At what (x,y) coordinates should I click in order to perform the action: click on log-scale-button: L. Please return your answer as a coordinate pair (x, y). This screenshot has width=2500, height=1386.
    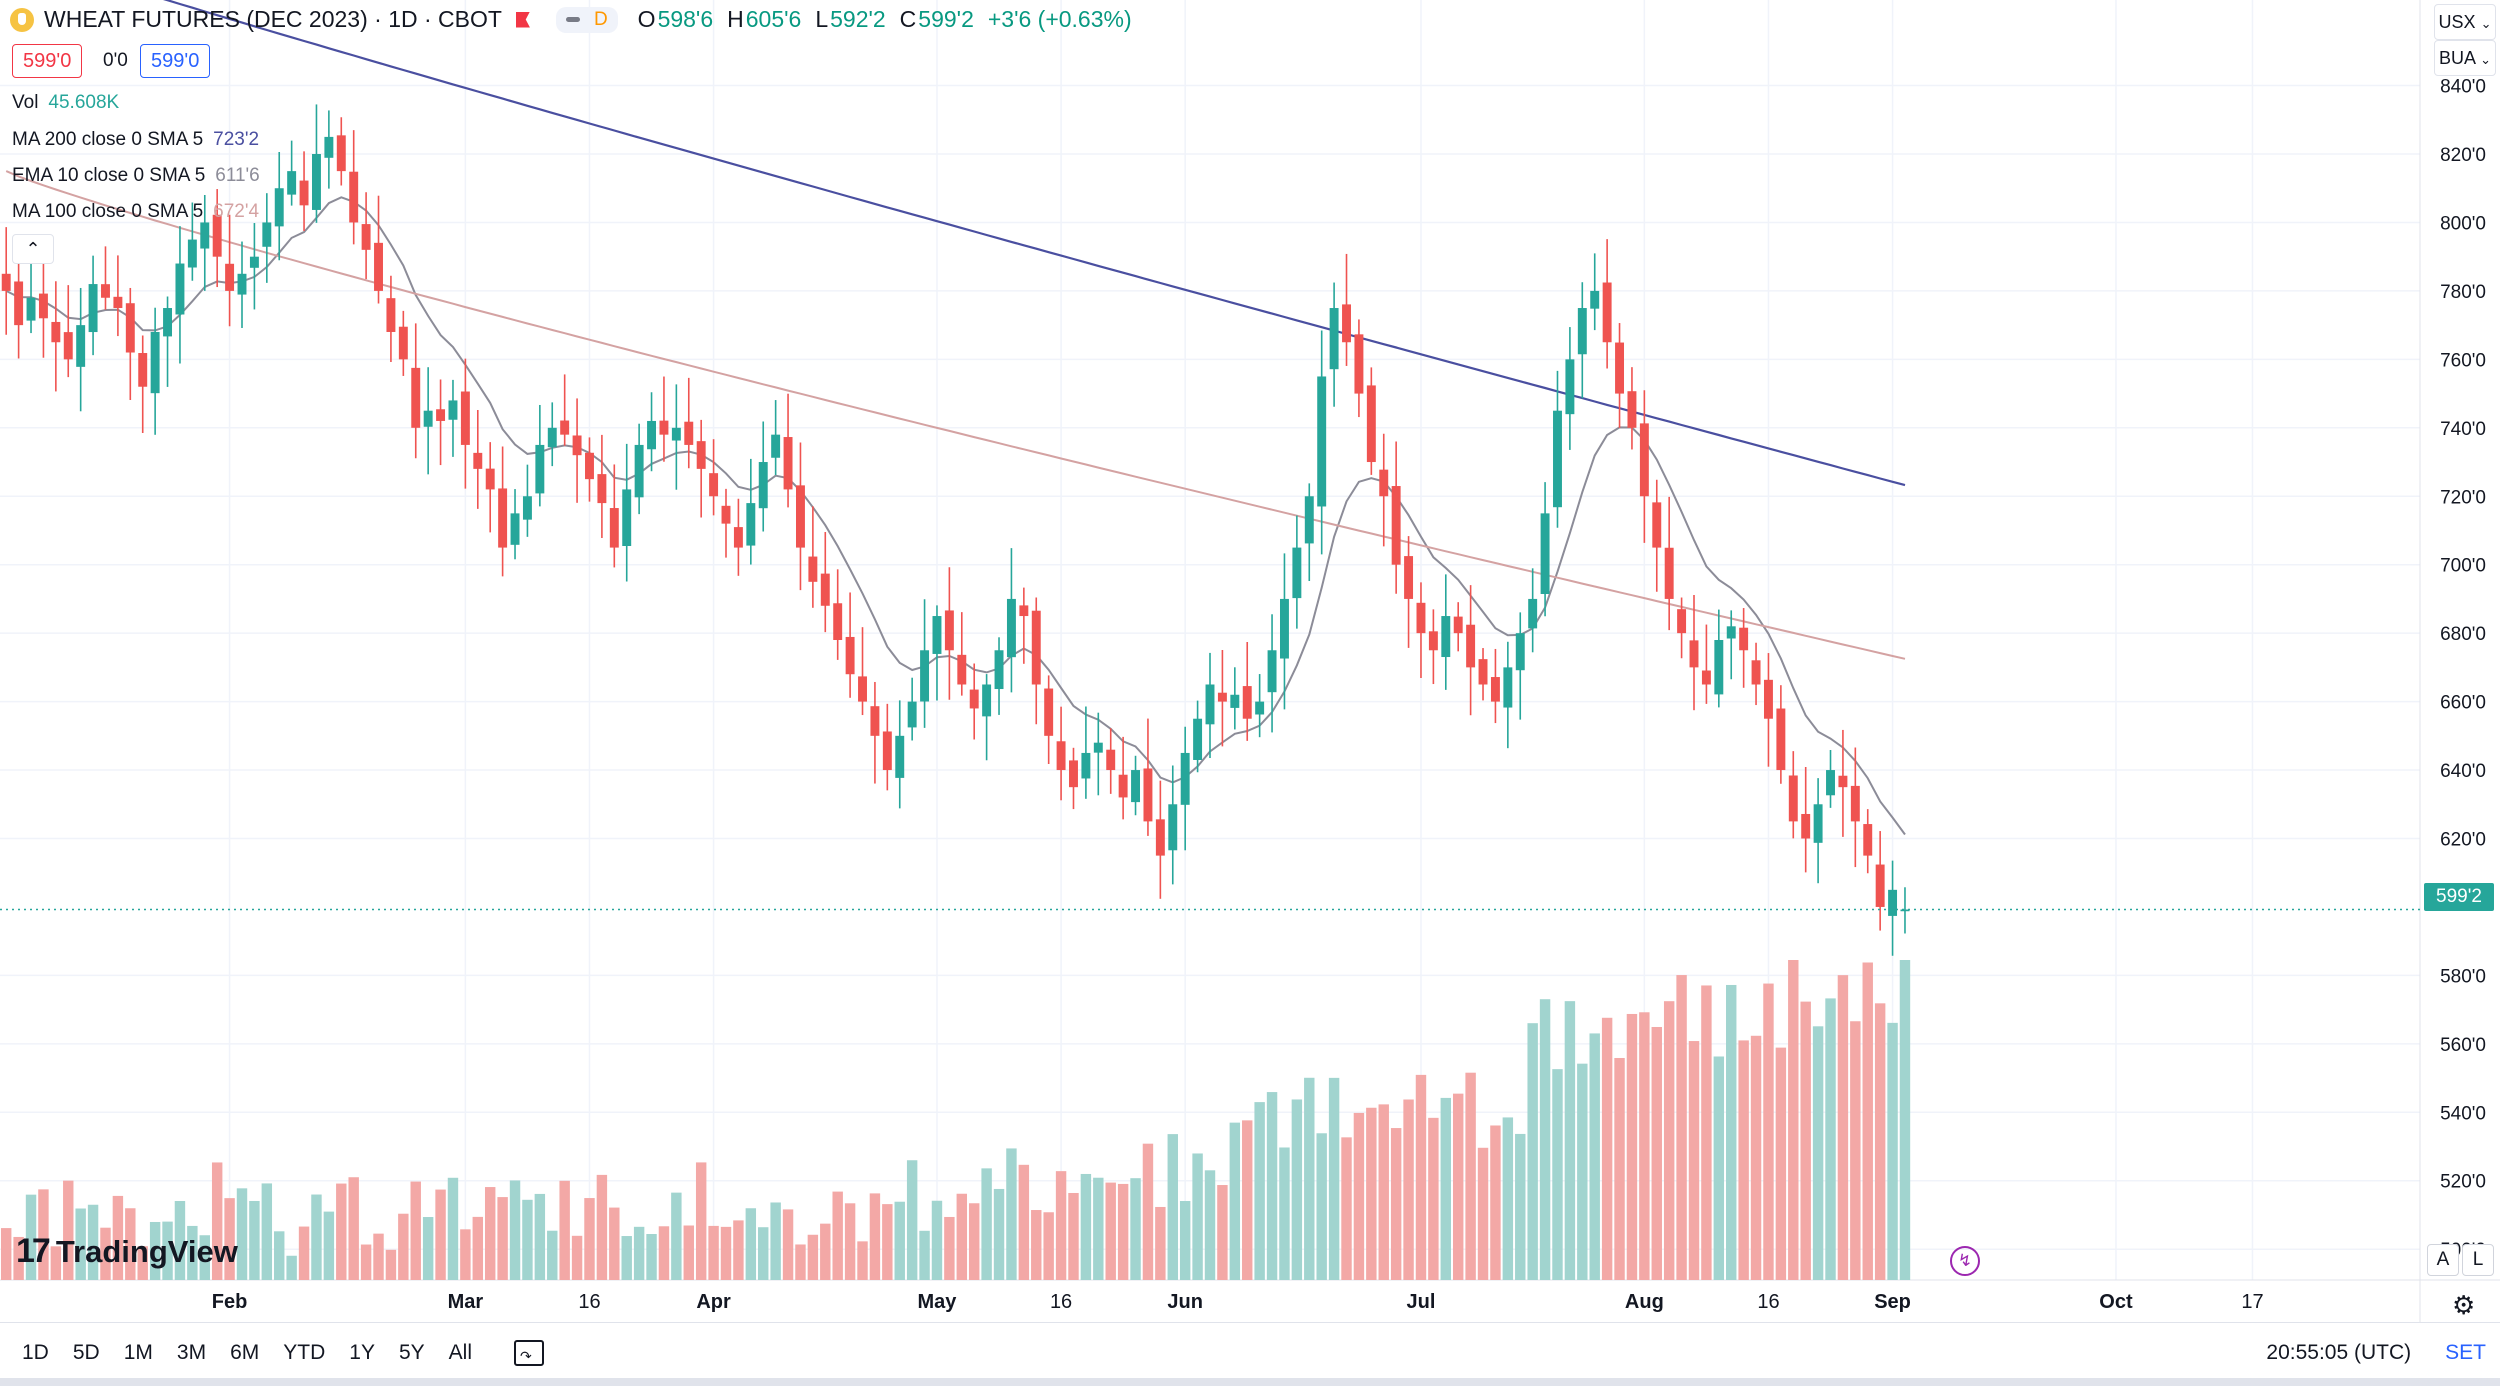
    Looking at the image, I should click on (2478, 1260).